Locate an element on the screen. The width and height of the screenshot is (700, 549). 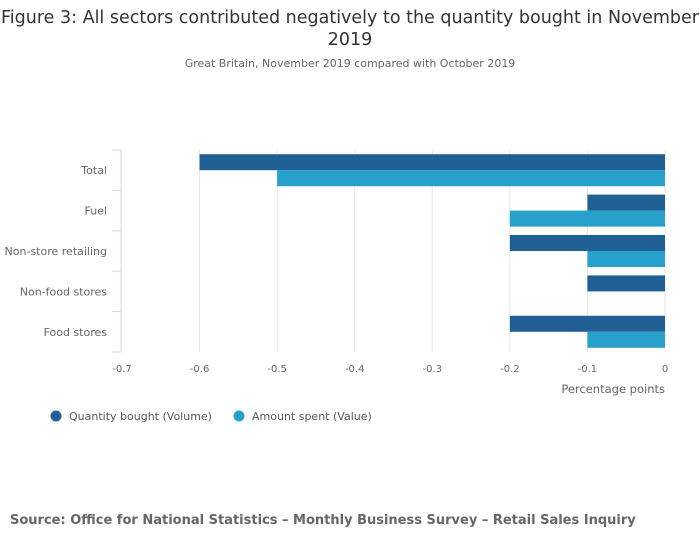
x-tick-label: -0.2 is located at coordinates (510, 369).